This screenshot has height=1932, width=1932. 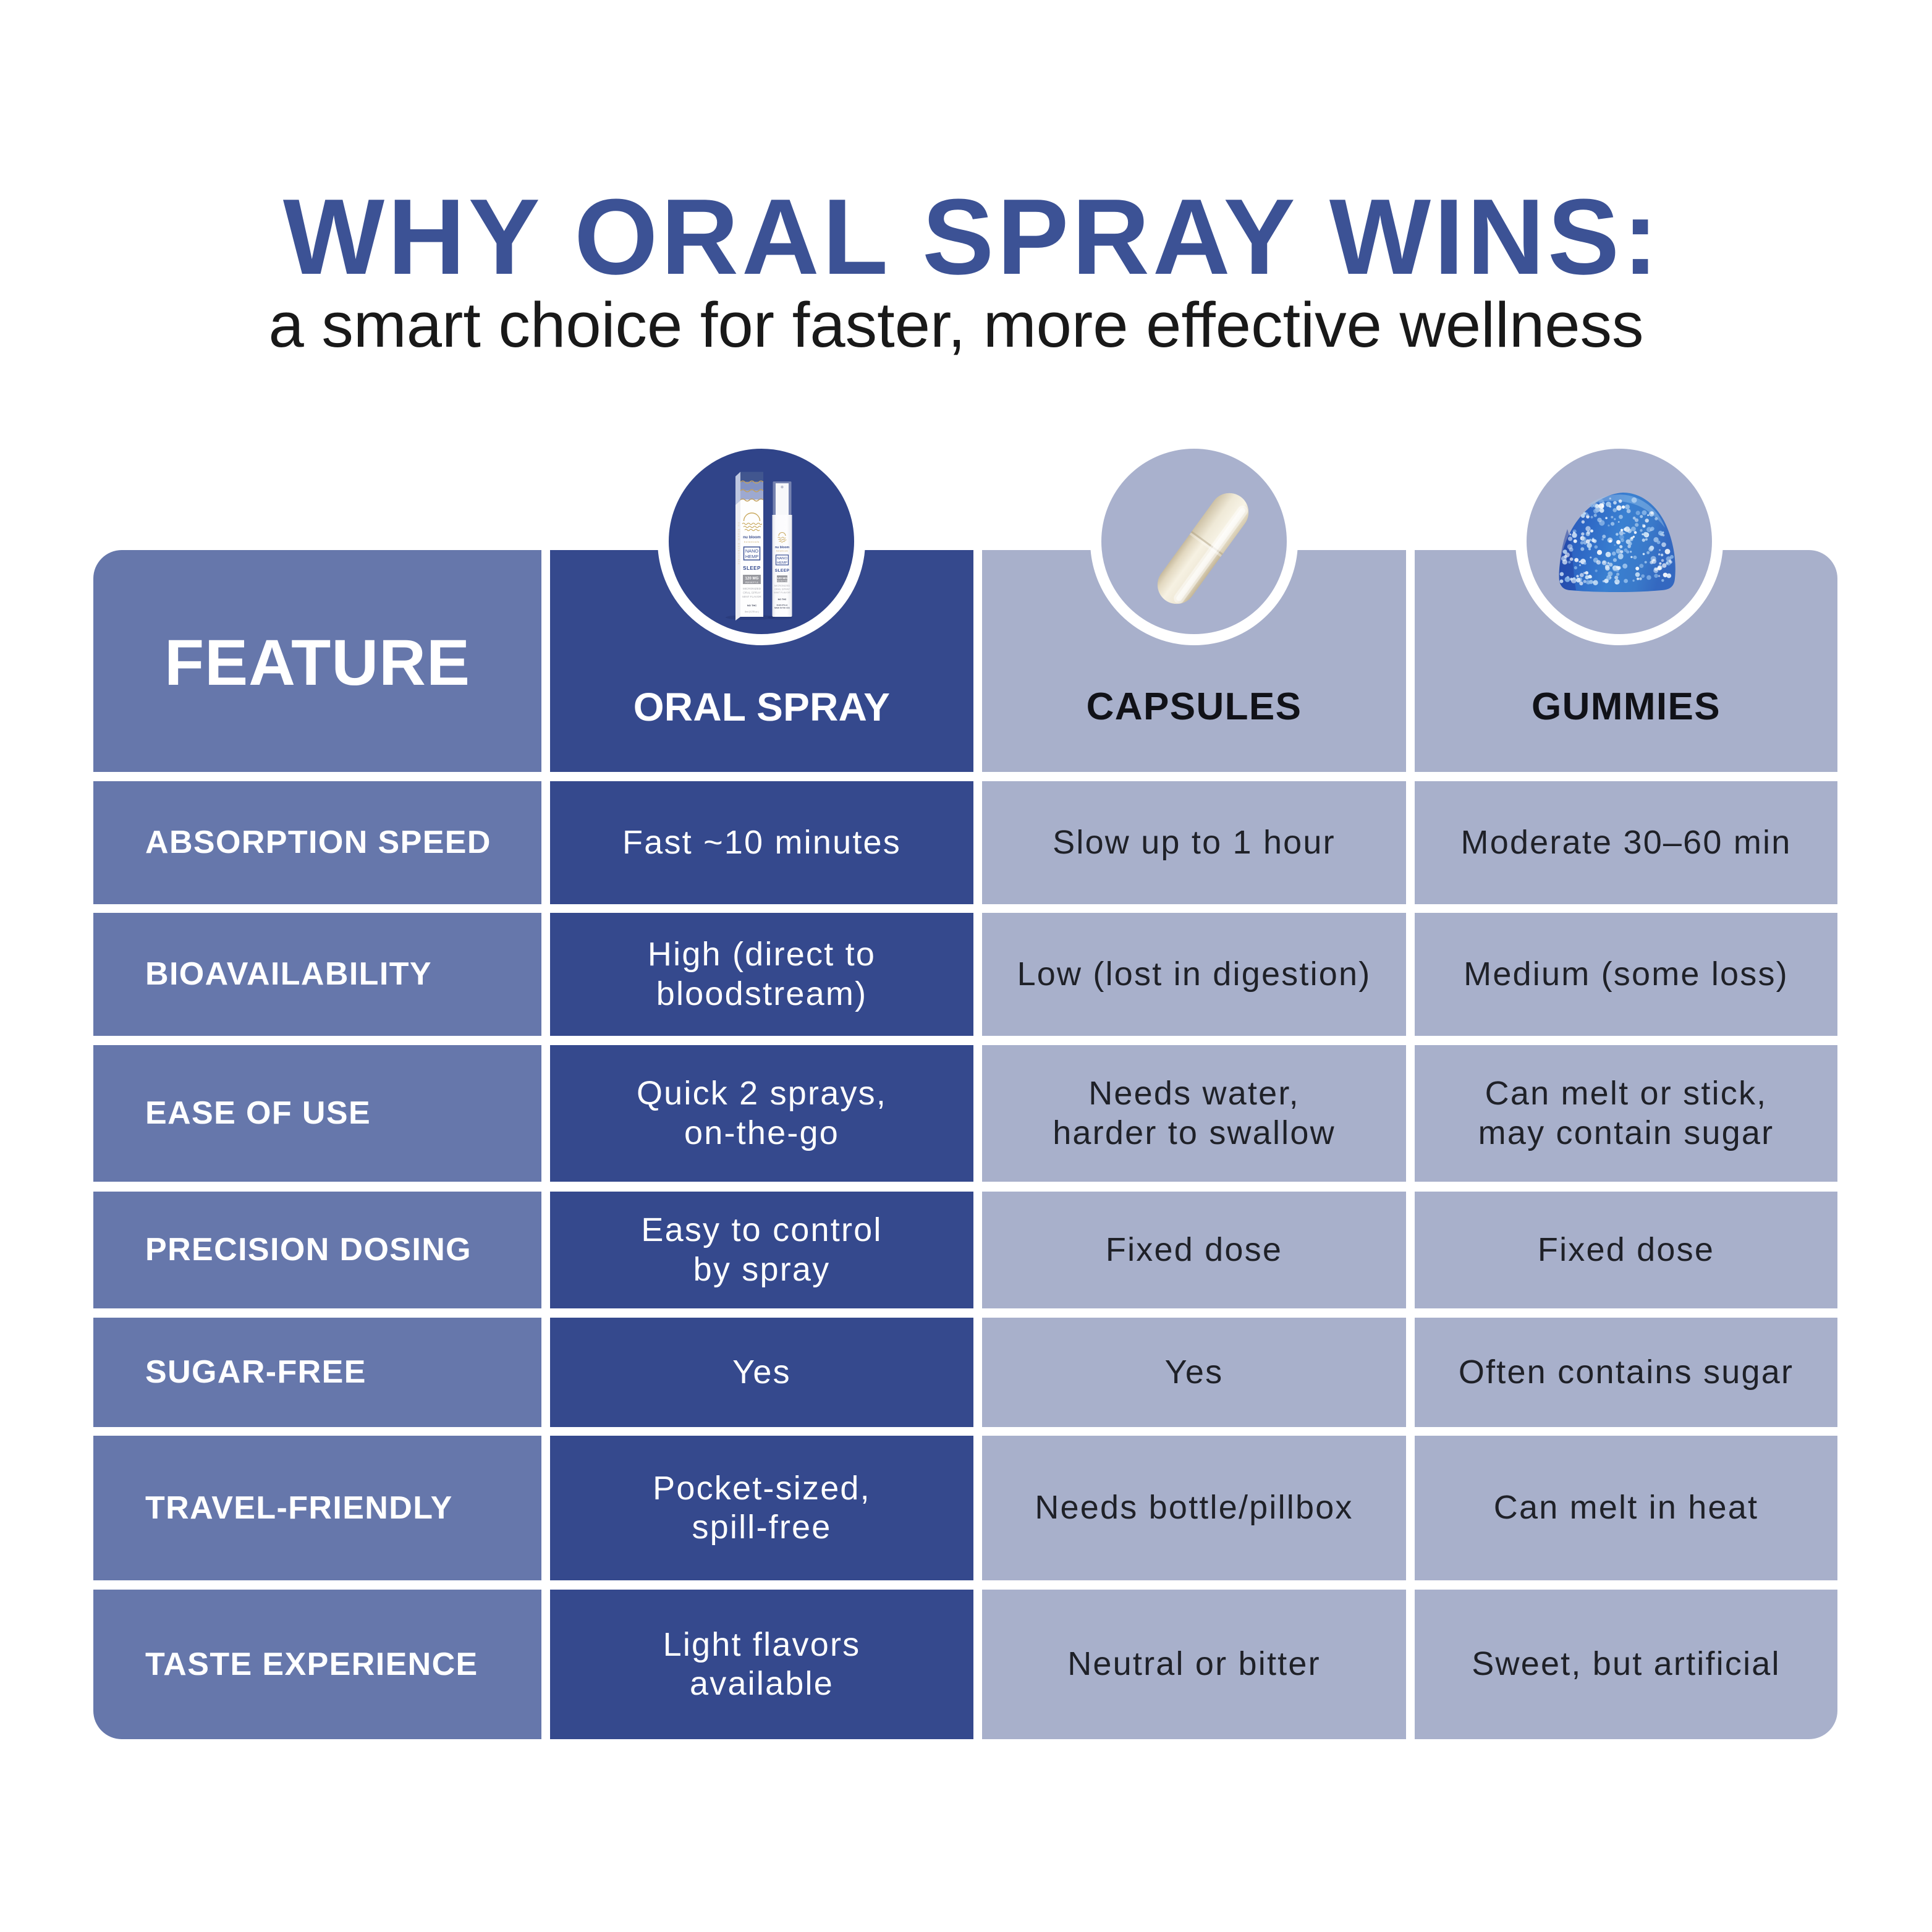 I want to click on svg-text: nu bloom botanicals, so click(x=738, y=543).